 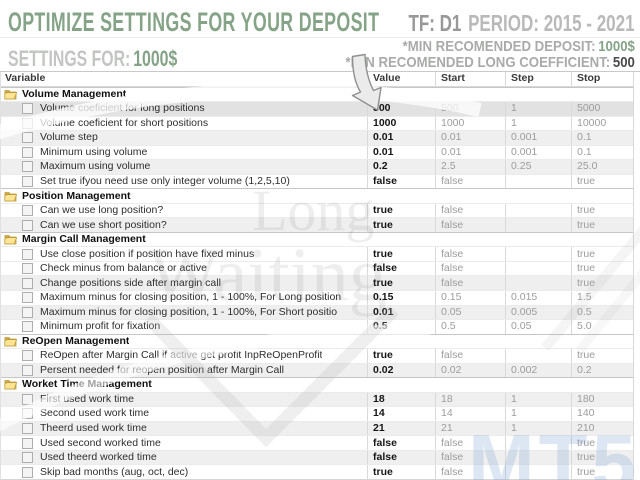 What do you see at coordinates (317, 94) in the screenshot?
I see `group-row: Volume Management` at bounding box center [317, 94].